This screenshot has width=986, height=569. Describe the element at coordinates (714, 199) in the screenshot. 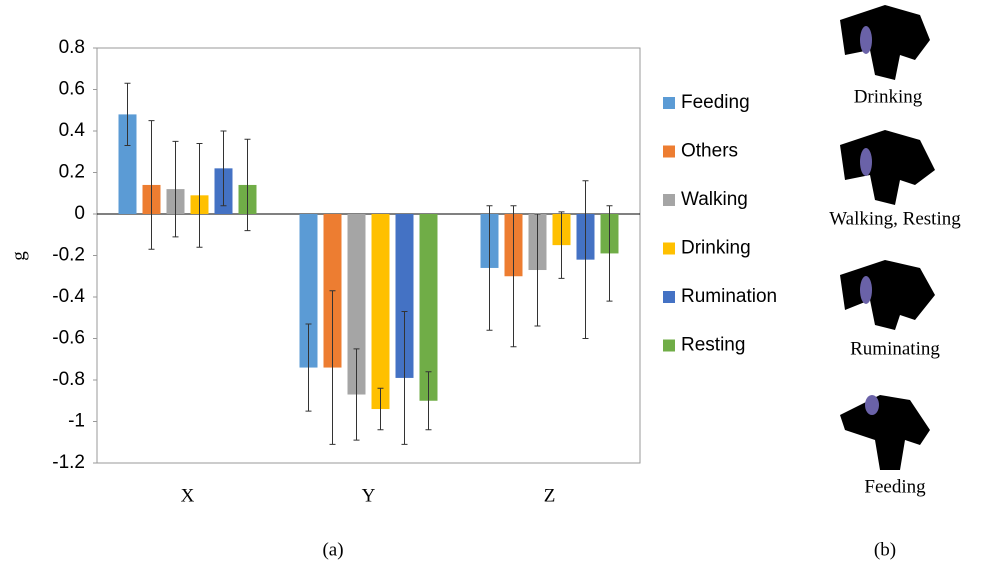

I see `legend-label: Walking` at that location.